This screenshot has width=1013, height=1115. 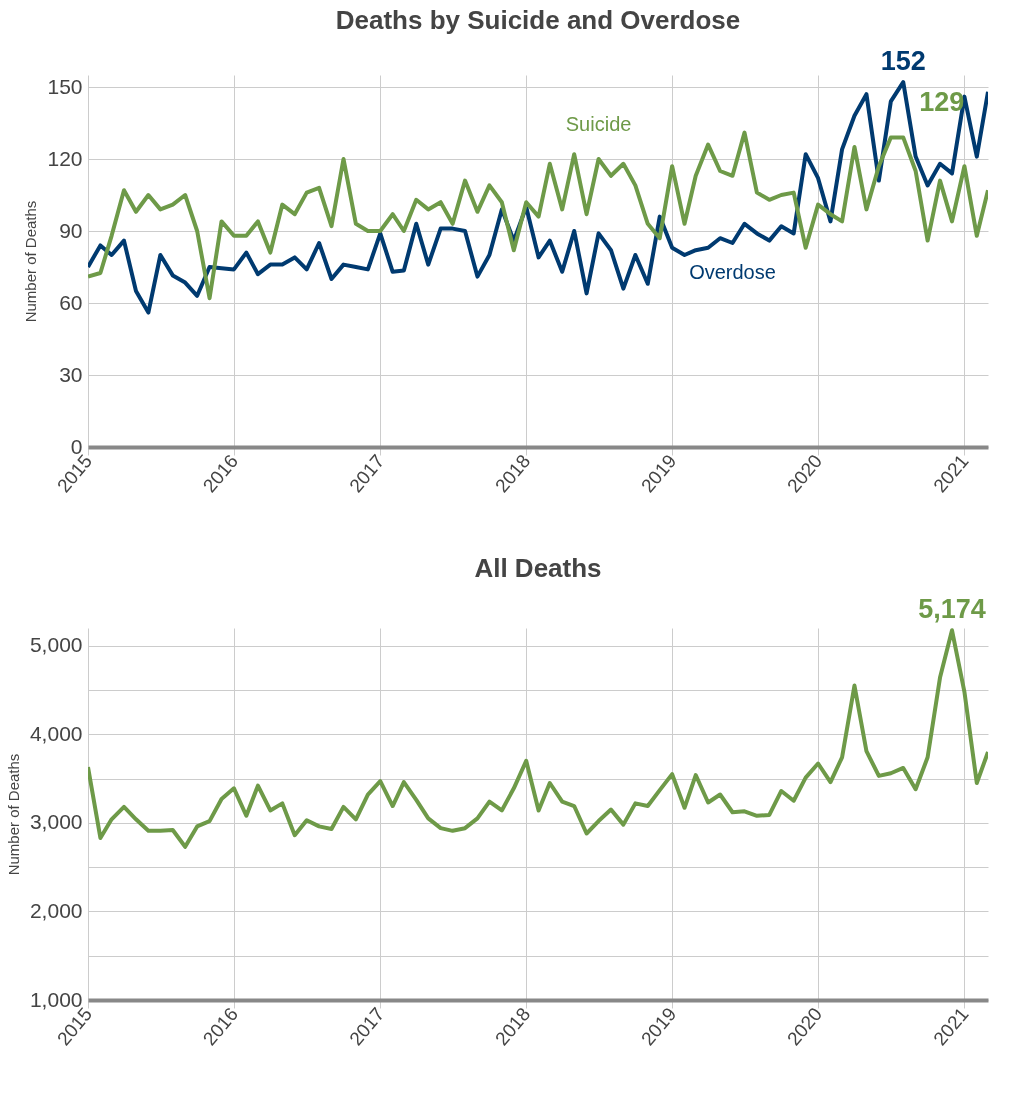 What do you see at coordinates (538, 568) in the screenshot?
I see `chart-title: All Deaths` at bounding box center [538, 568].